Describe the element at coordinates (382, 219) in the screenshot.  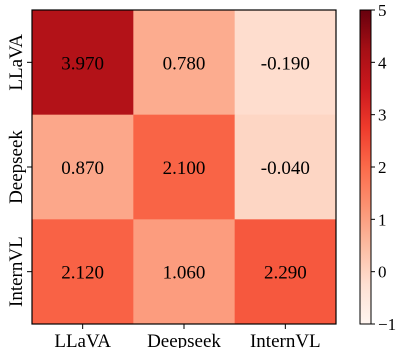
I see `colorbar-tick-label: 1` at that location.